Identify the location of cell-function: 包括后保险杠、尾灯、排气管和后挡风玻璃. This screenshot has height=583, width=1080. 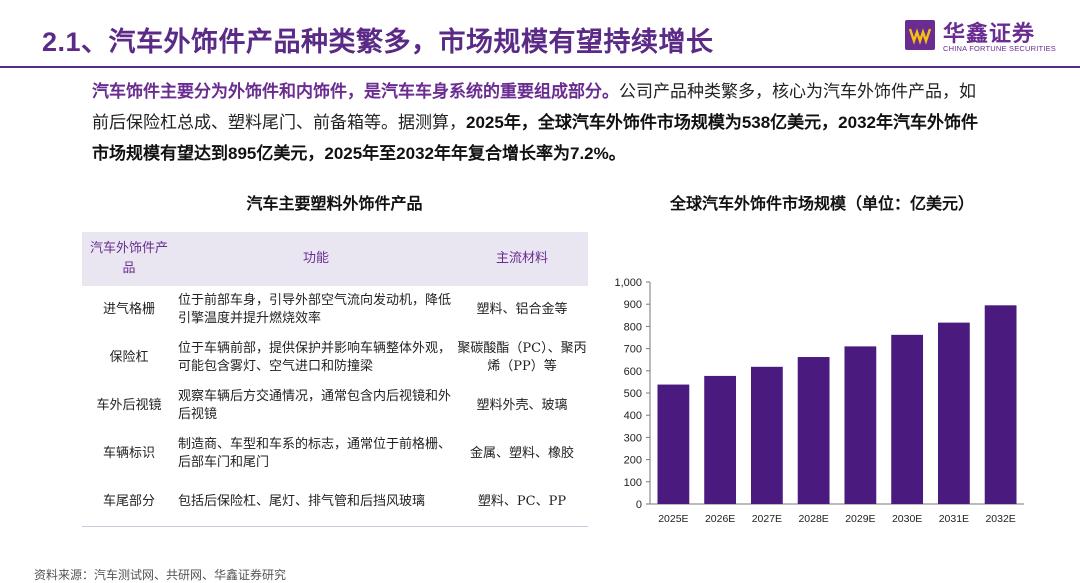
(316, 502).